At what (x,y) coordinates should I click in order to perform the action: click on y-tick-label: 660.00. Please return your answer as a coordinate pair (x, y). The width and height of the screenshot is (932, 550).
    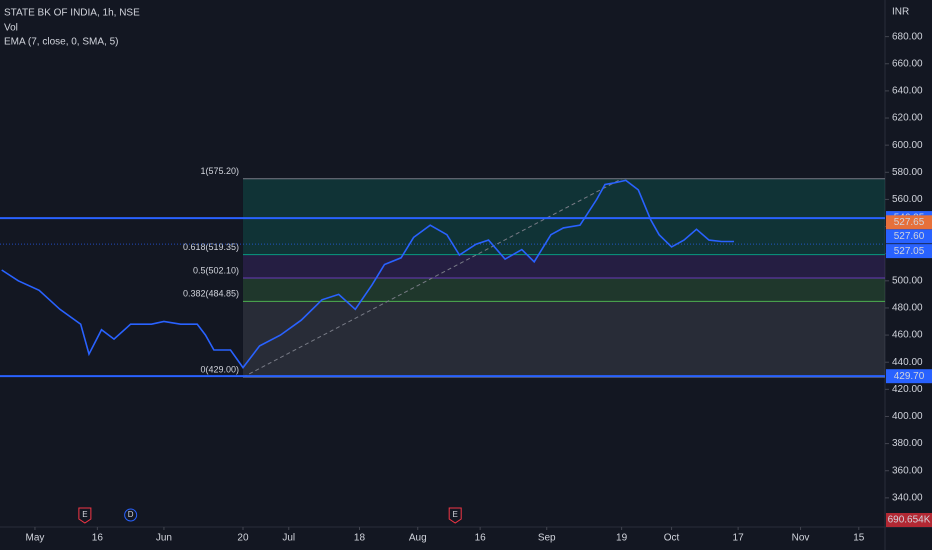
    Looking at the image, I should click on (907, 63).